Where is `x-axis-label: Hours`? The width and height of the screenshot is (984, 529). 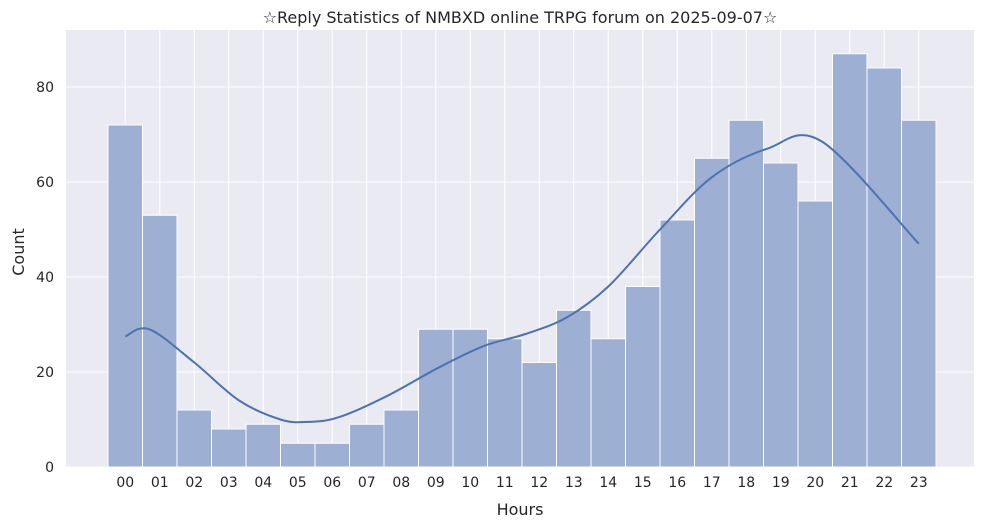
x-axis-label: Hours is located at coordinates (520, 509).